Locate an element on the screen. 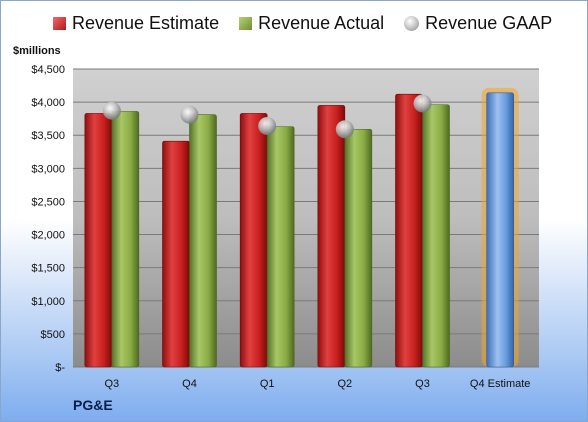 Image resolution: width=588 pixels, height=422 pixels. legend-item-estimate: Revenue Estimate is located at coordinates (136, 23).